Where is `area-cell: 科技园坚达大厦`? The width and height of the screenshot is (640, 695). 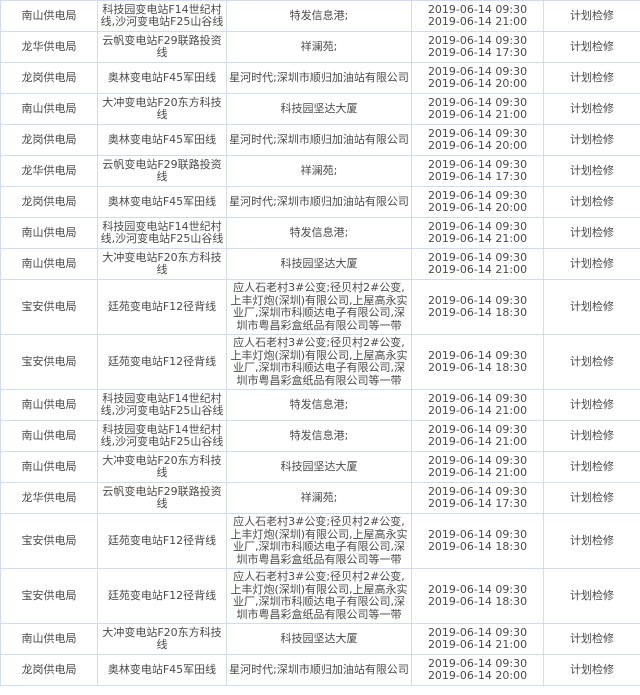
area-cell: 科技园坚达大厦 is located at coordinates (319, 467).